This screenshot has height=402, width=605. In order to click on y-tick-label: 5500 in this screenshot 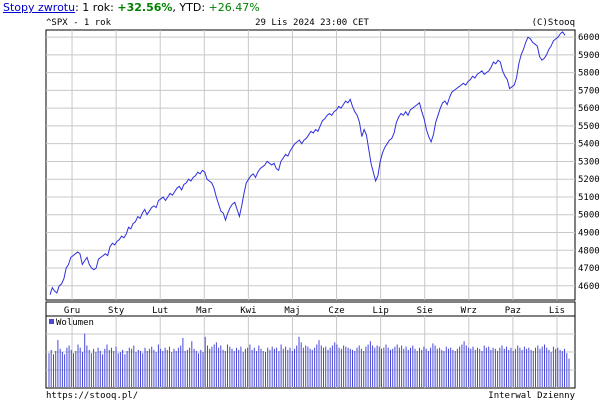, I will do `click(589, 127)`.